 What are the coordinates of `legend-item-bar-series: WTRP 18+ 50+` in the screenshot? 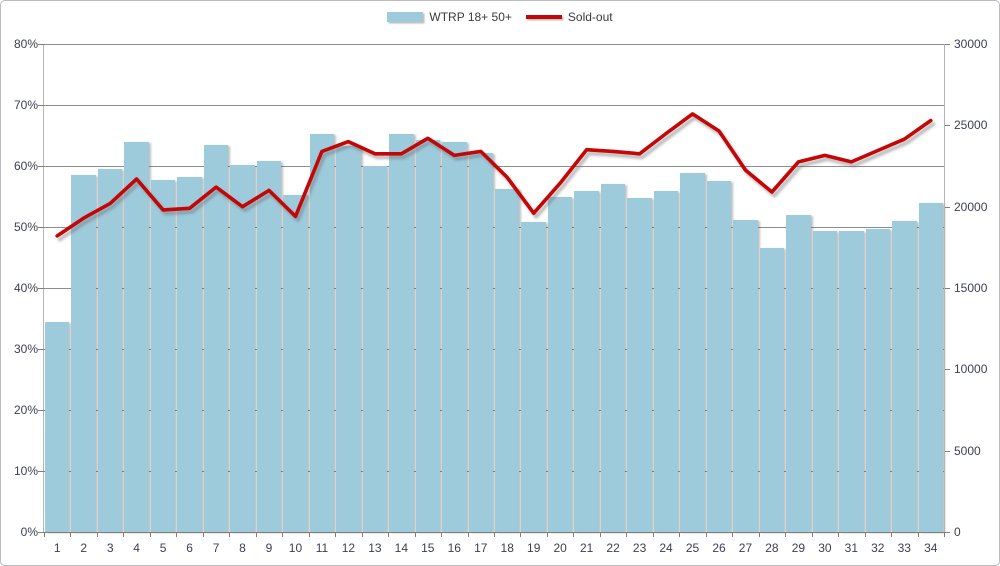 It's located at (449, 17).